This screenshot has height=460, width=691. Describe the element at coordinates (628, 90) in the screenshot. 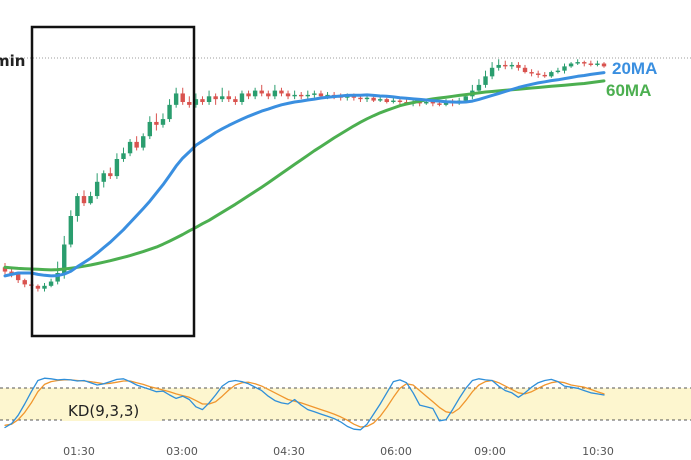

I see `ma60-label: 60MA` at that location.